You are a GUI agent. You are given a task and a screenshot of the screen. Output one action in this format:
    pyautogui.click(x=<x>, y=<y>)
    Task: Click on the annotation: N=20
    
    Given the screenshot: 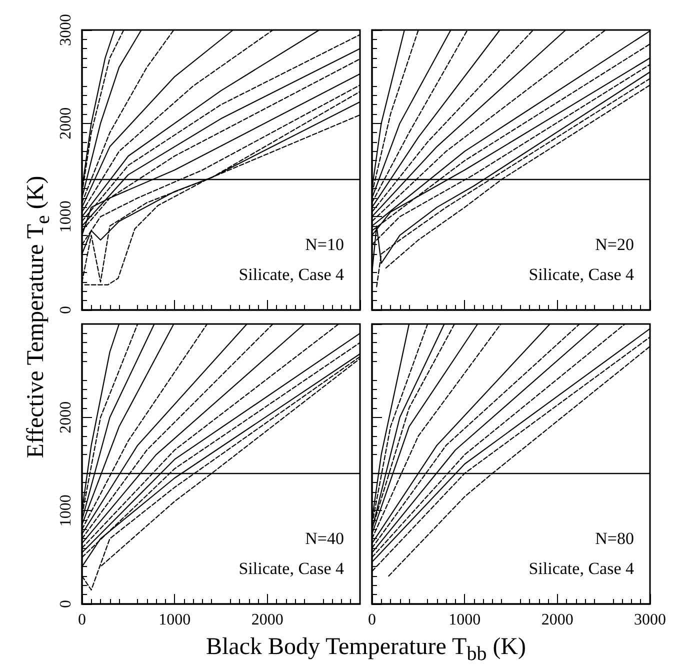 What is the action you would take?
    pyautogui.click(x=614, y=244)
    